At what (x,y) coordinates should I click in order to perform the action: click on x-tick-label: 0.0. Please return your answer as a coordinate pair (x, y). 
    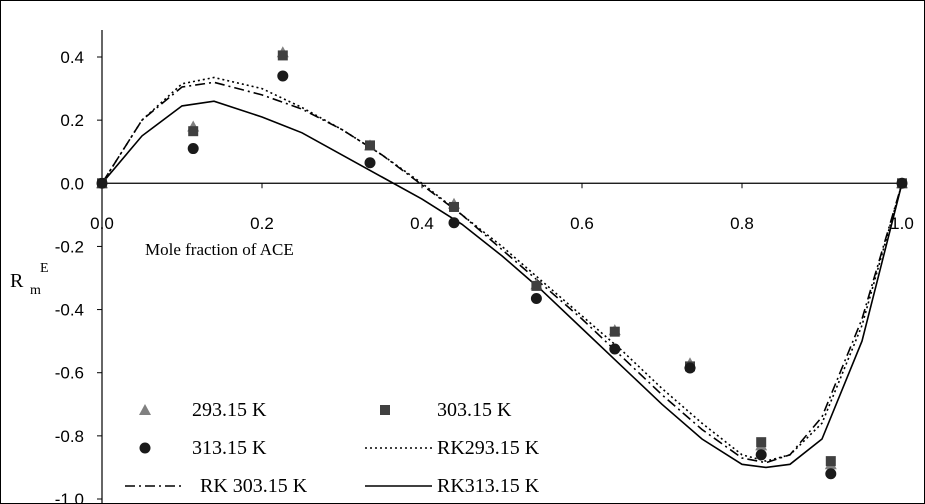
    Looking at the image, I should click on (102, 223).